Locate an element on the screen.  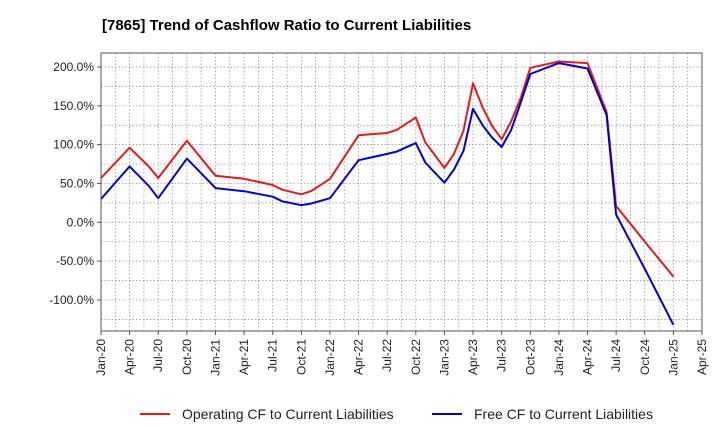
y-tick-label: 100.0% is located at coordinates (73, 145).